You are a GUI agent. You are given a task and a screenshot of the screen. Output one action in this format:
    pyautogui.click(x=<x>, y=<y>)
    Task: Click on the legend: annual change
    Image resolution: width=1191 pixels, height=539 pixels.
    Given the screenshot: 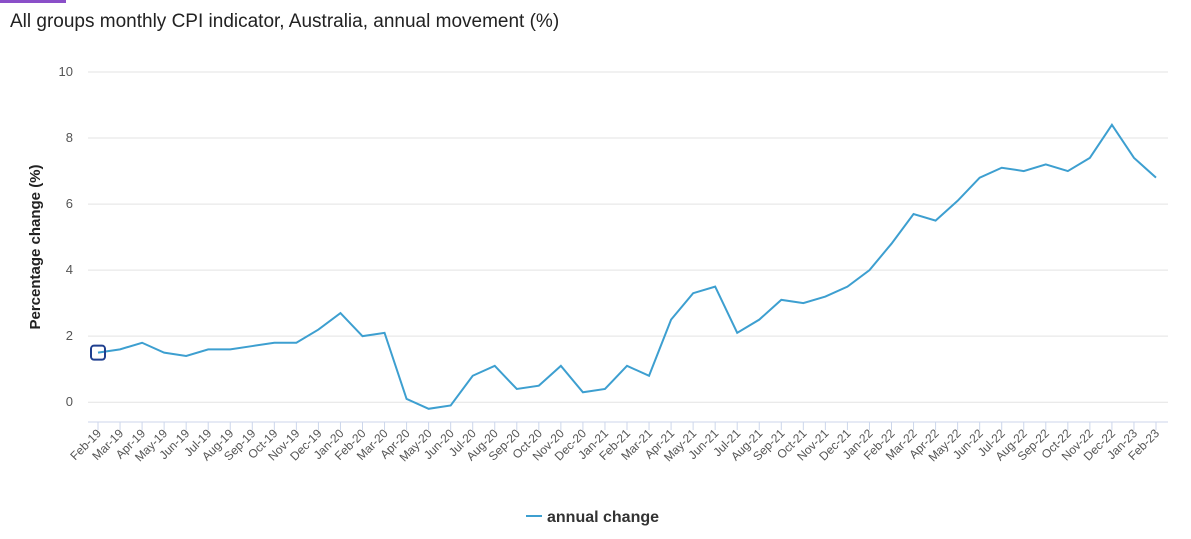 What is the action you would take?
    pyautogui.click(x=592, y=517)
    